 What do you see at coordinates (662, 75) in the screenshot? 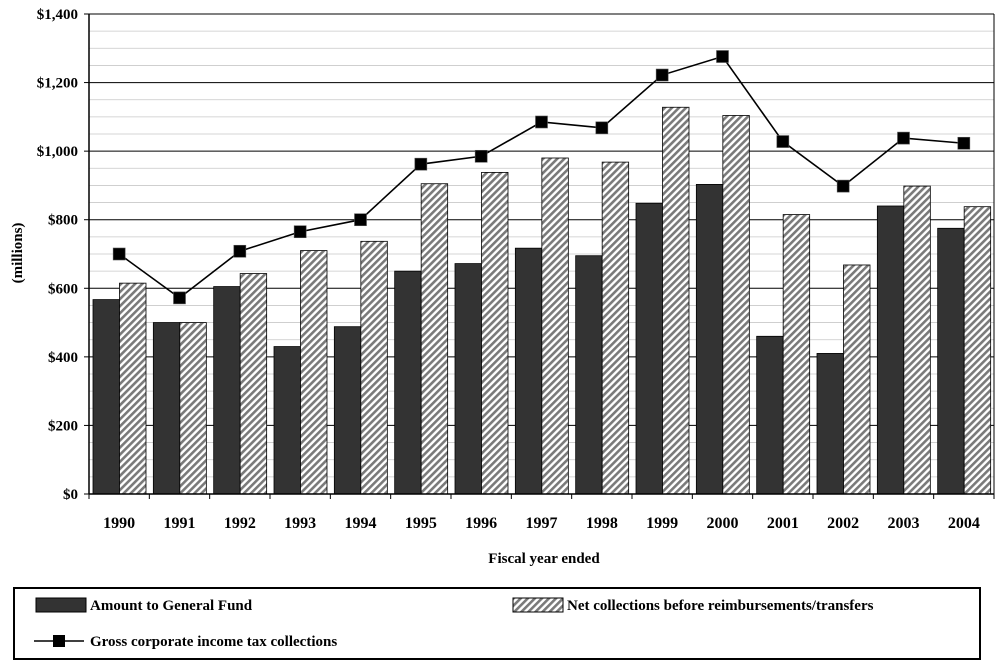
I see `gross-collections-marker-core-1999` at bounding box center [662, 75].